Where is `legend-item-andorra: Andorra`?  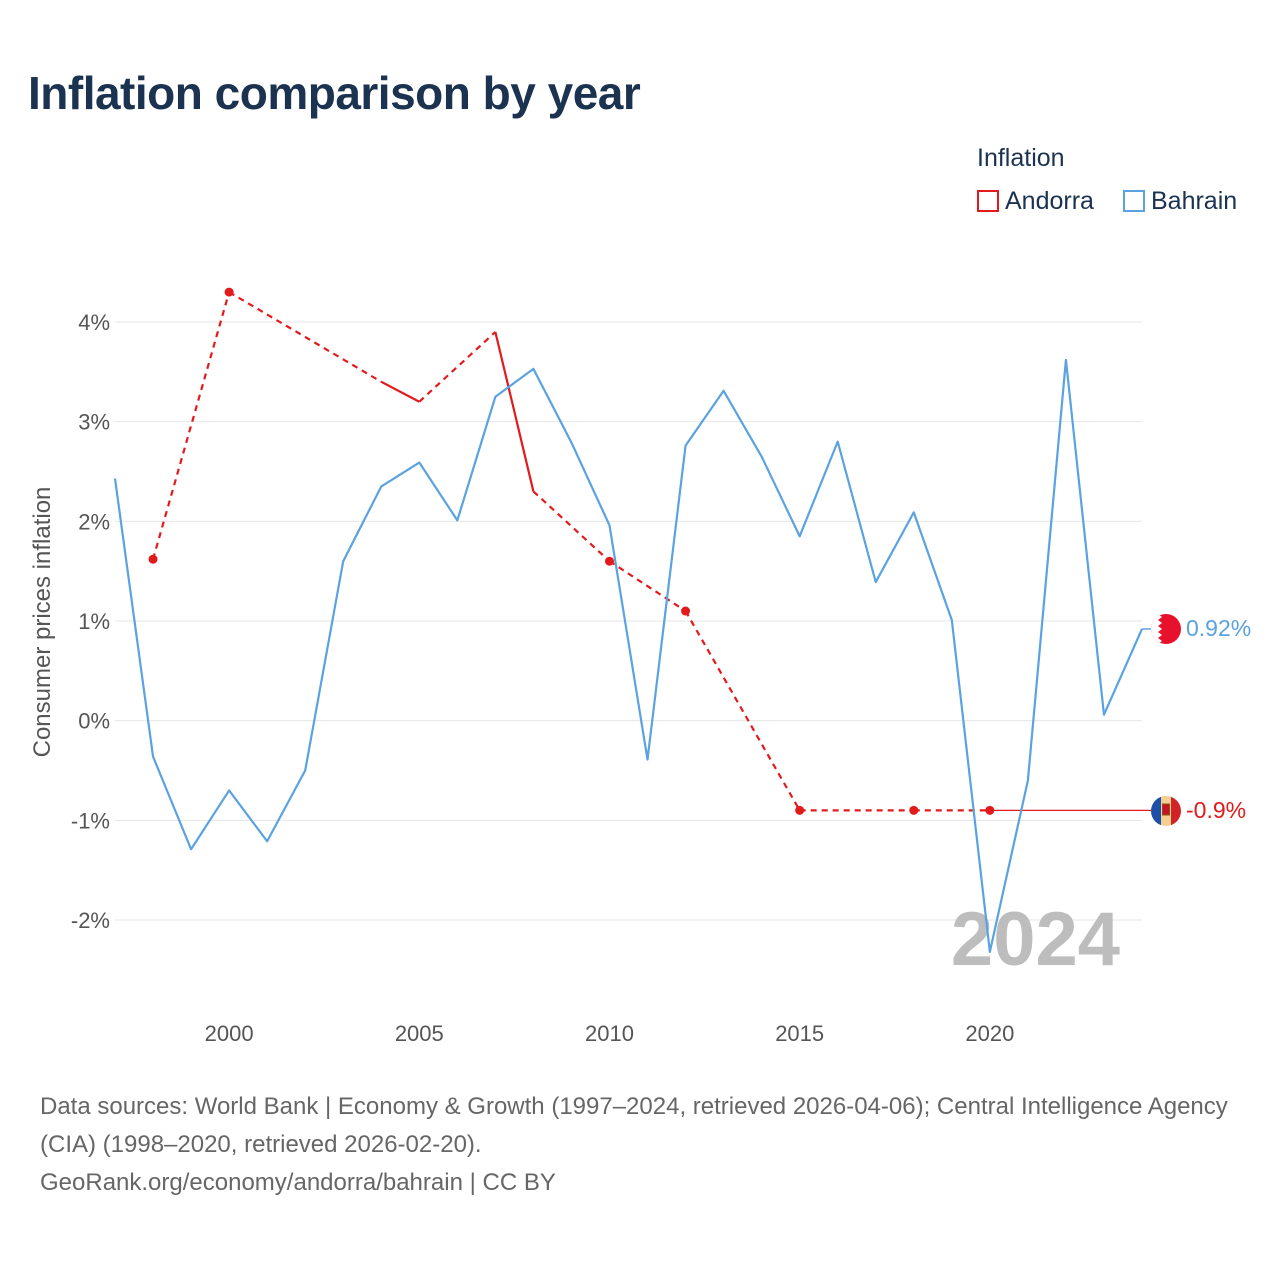
legend-item-andorra: Andorra is located at coordinates (1035, 201).